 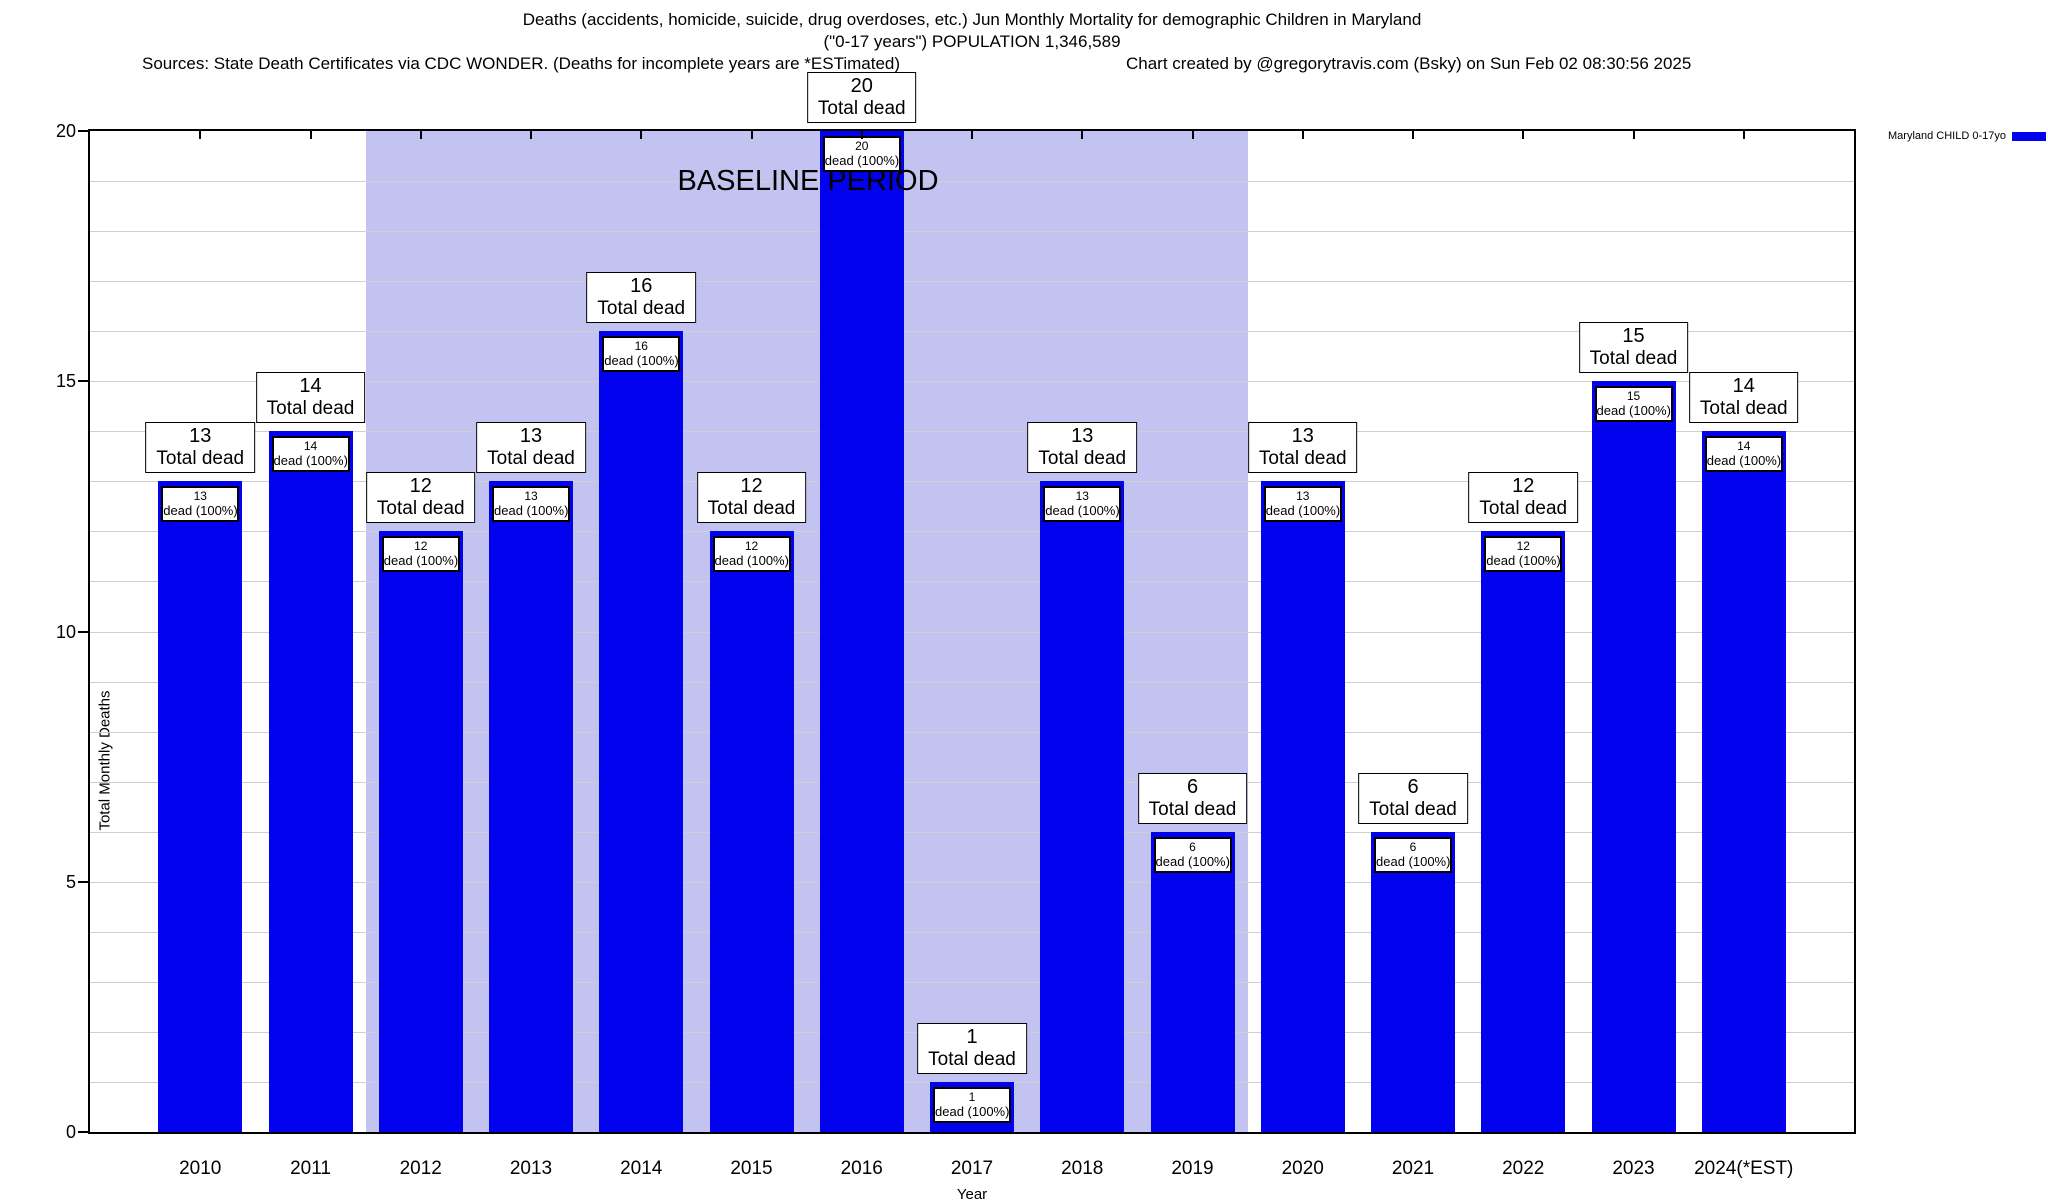 I want to click on bar-total-label-2014: 16 Total dead, so click(x=641, y=298).